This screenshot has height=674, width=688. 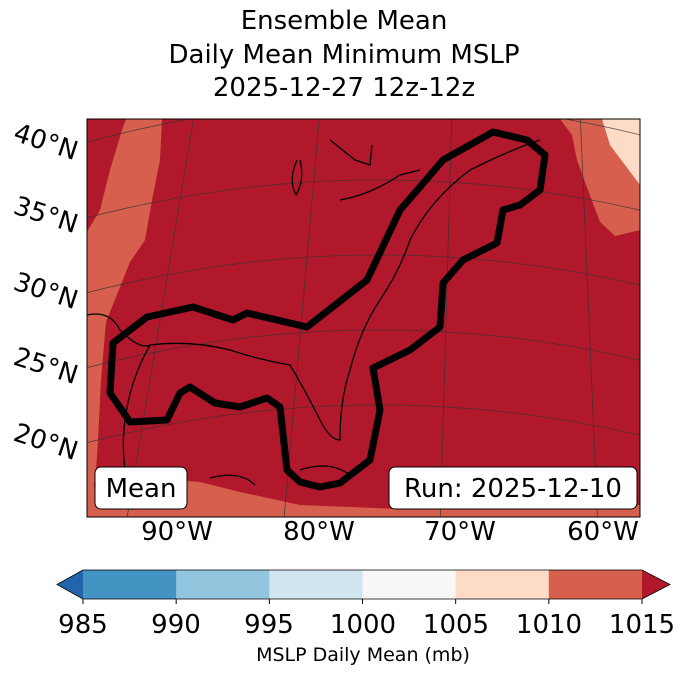 I want to click on colorbar-tick: 1005, so click(x=456, y=625).